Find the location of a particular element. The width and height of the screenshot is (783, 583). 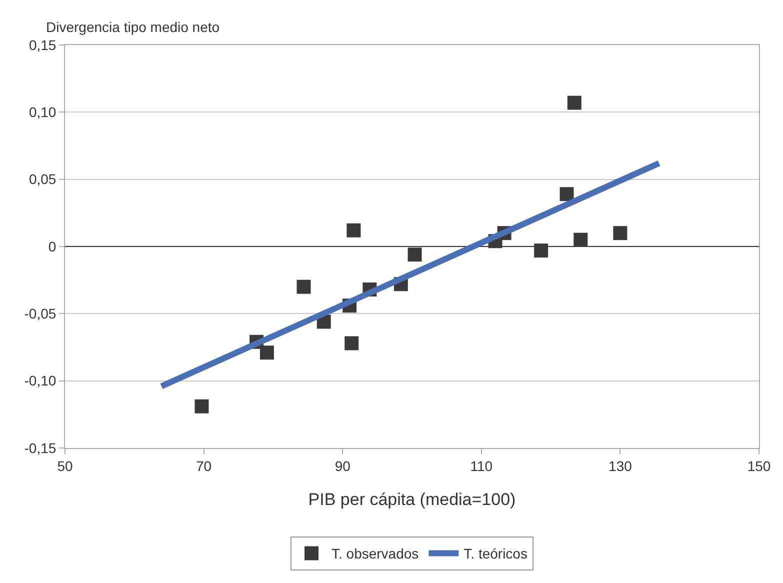

y-tick-label: 0,05 is located at coordinates (42, 179).